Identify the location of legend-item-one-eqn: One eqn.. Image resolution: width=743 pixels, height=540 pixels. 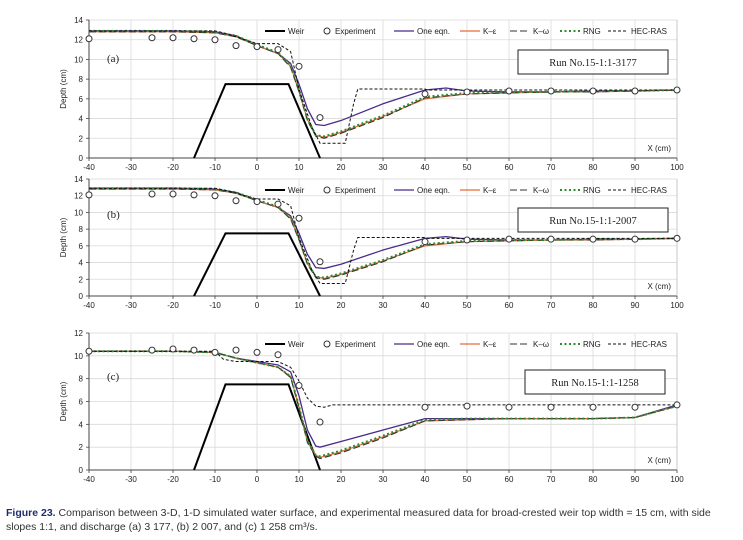
(422, 344).